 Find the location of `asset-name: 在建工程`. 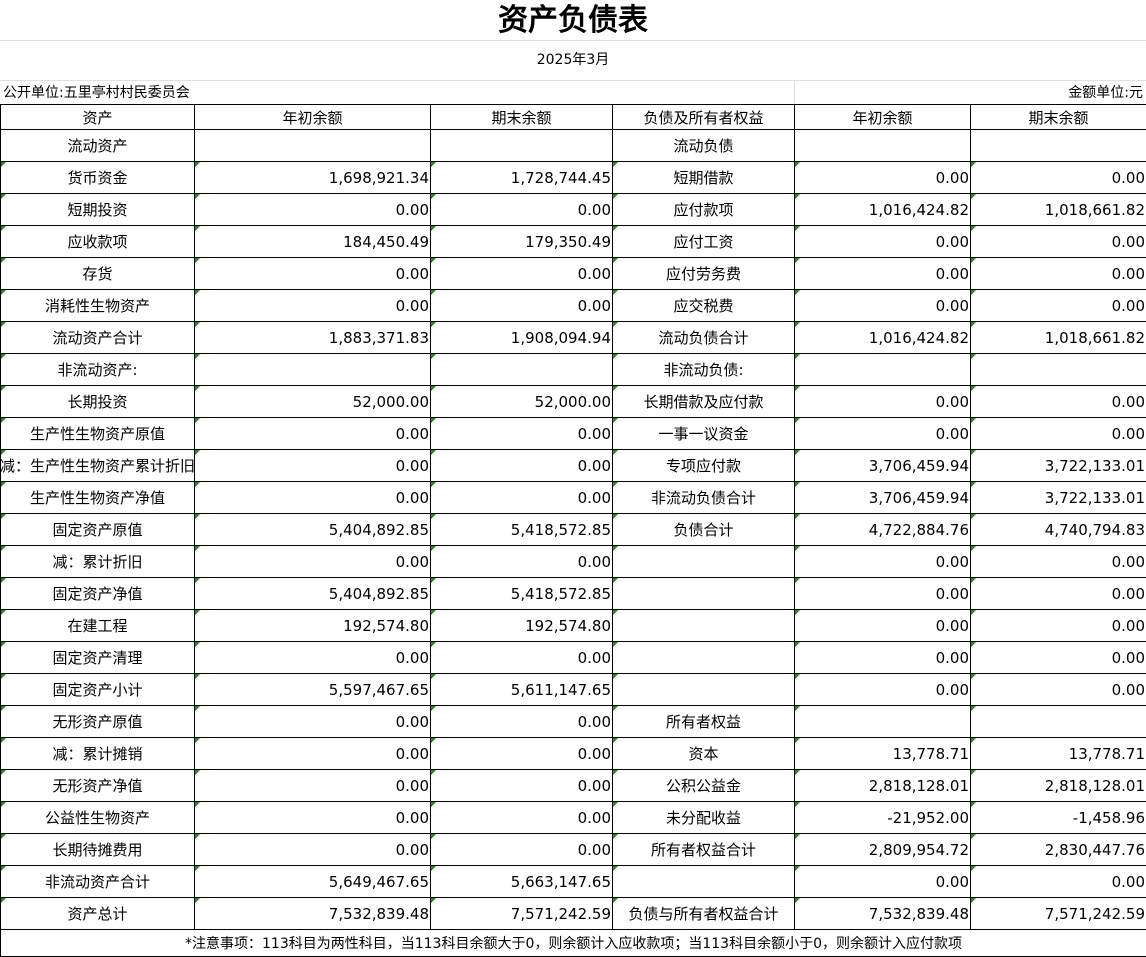

asset-name: 在建工程 is located at coordinates (98, 626).